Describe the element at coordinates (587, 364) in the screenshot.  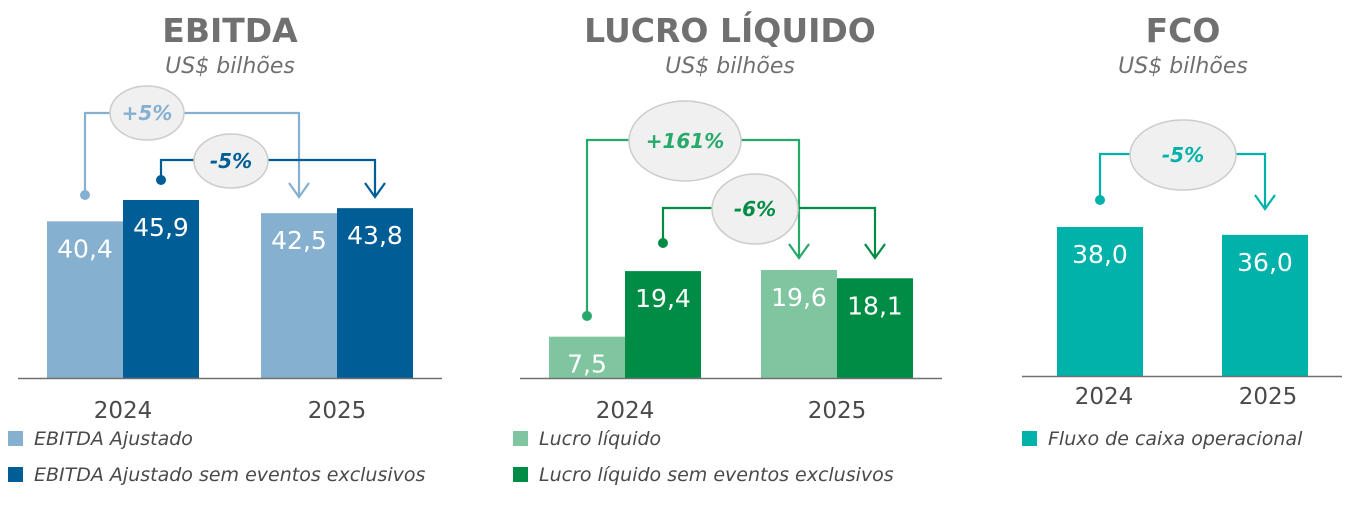
I see `bar-value-label: 7,5` at that location.